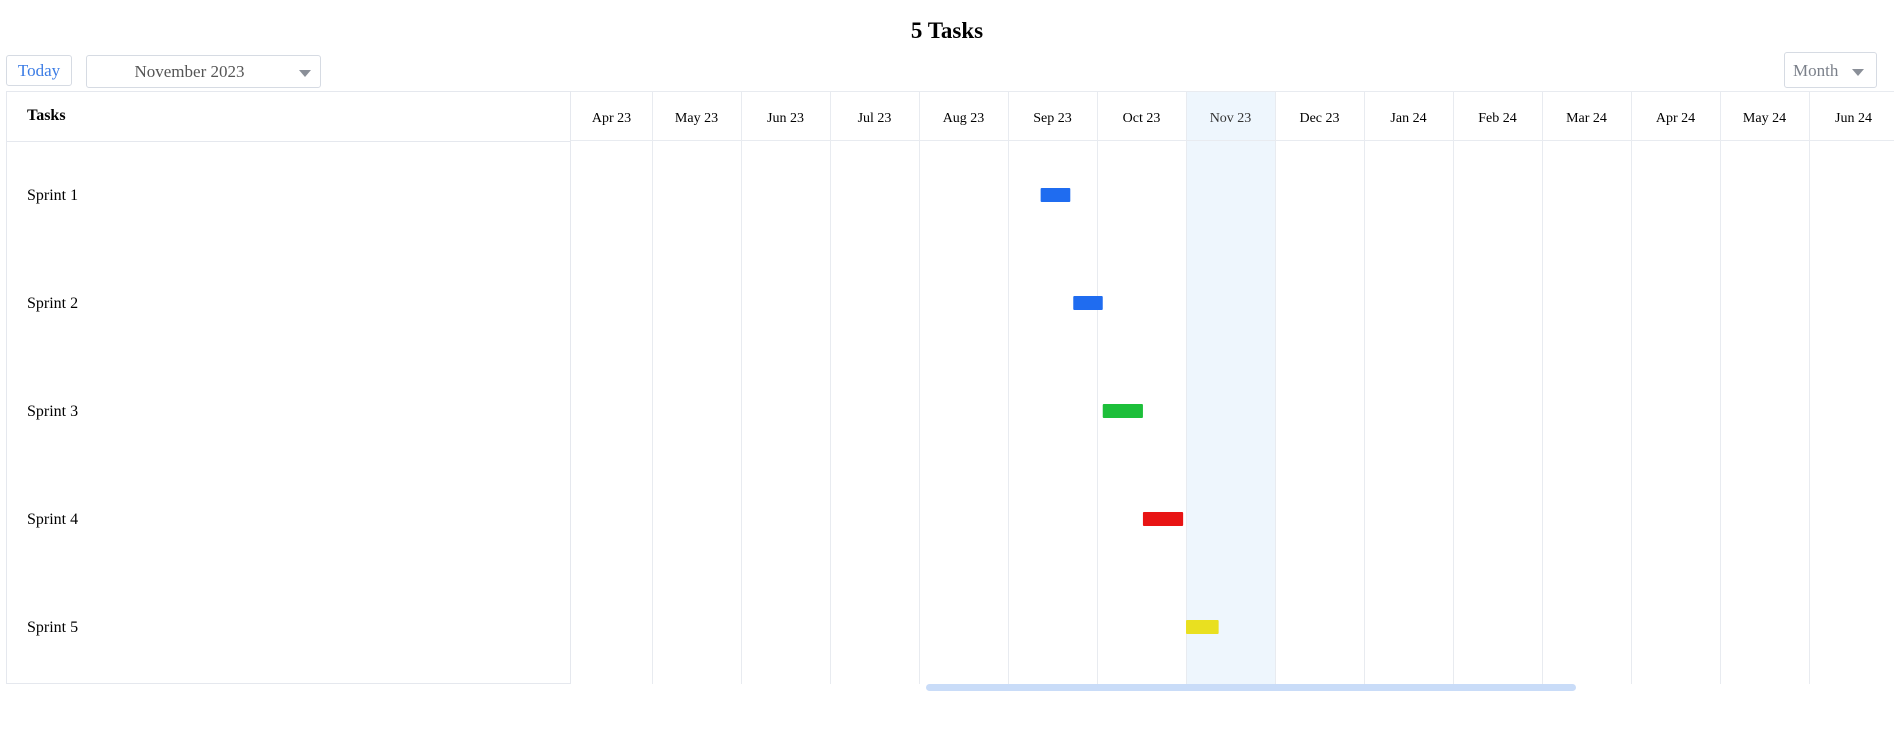 This screenshot has height=748, width=1894. Describe the element at coordinates (189, 71) in the screenshot. I see `date-picker-value: November 2023` at that location.